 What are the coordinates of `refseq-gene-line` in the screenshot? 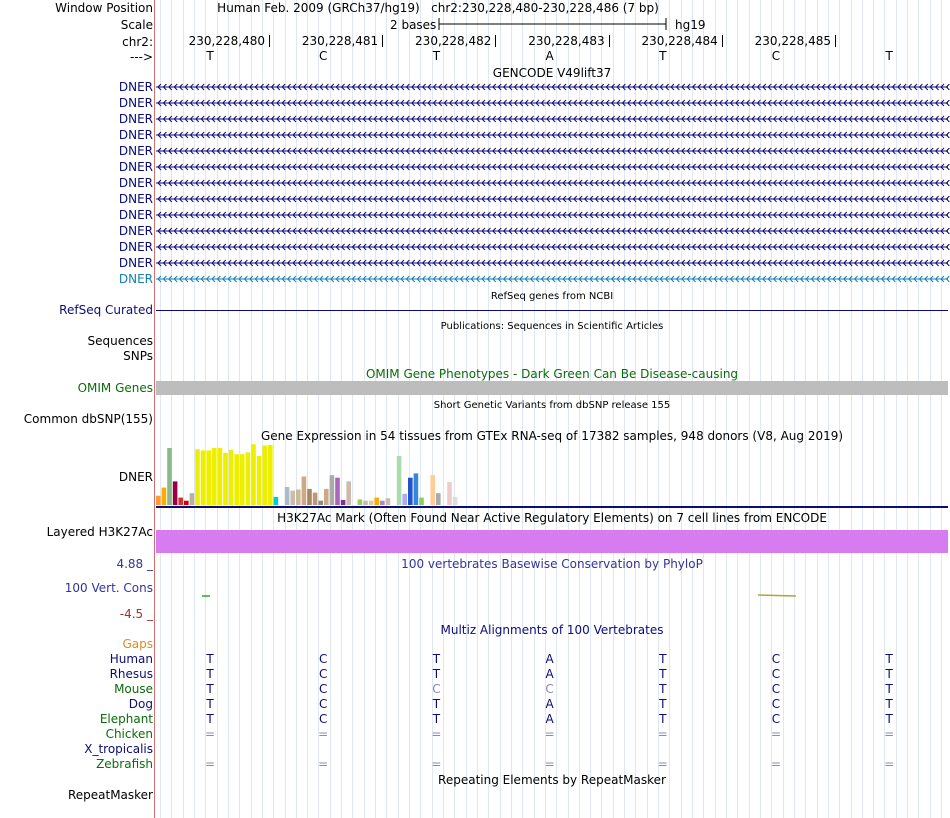 It's located at (552, 310).